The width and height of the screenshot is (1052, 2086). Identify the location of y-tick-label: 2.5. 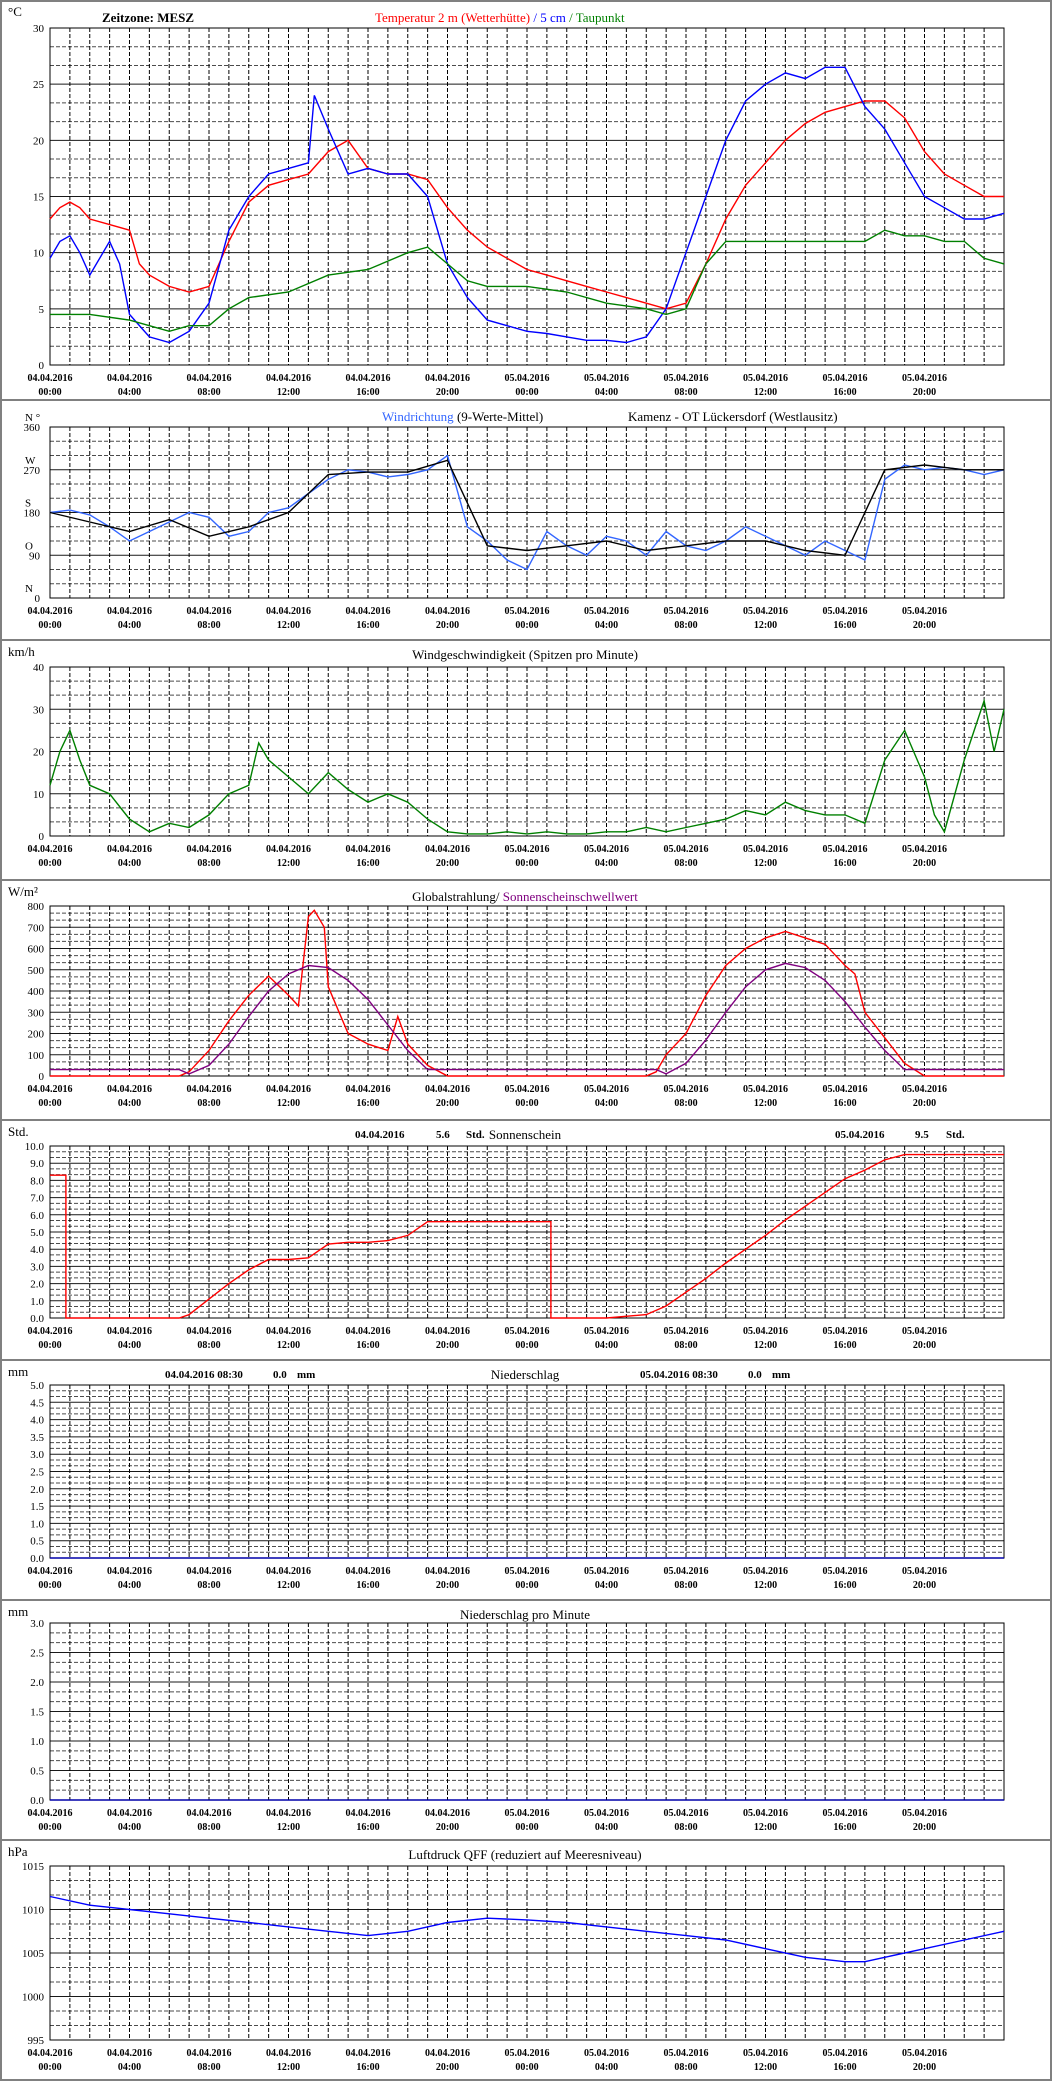
(37, 1473).